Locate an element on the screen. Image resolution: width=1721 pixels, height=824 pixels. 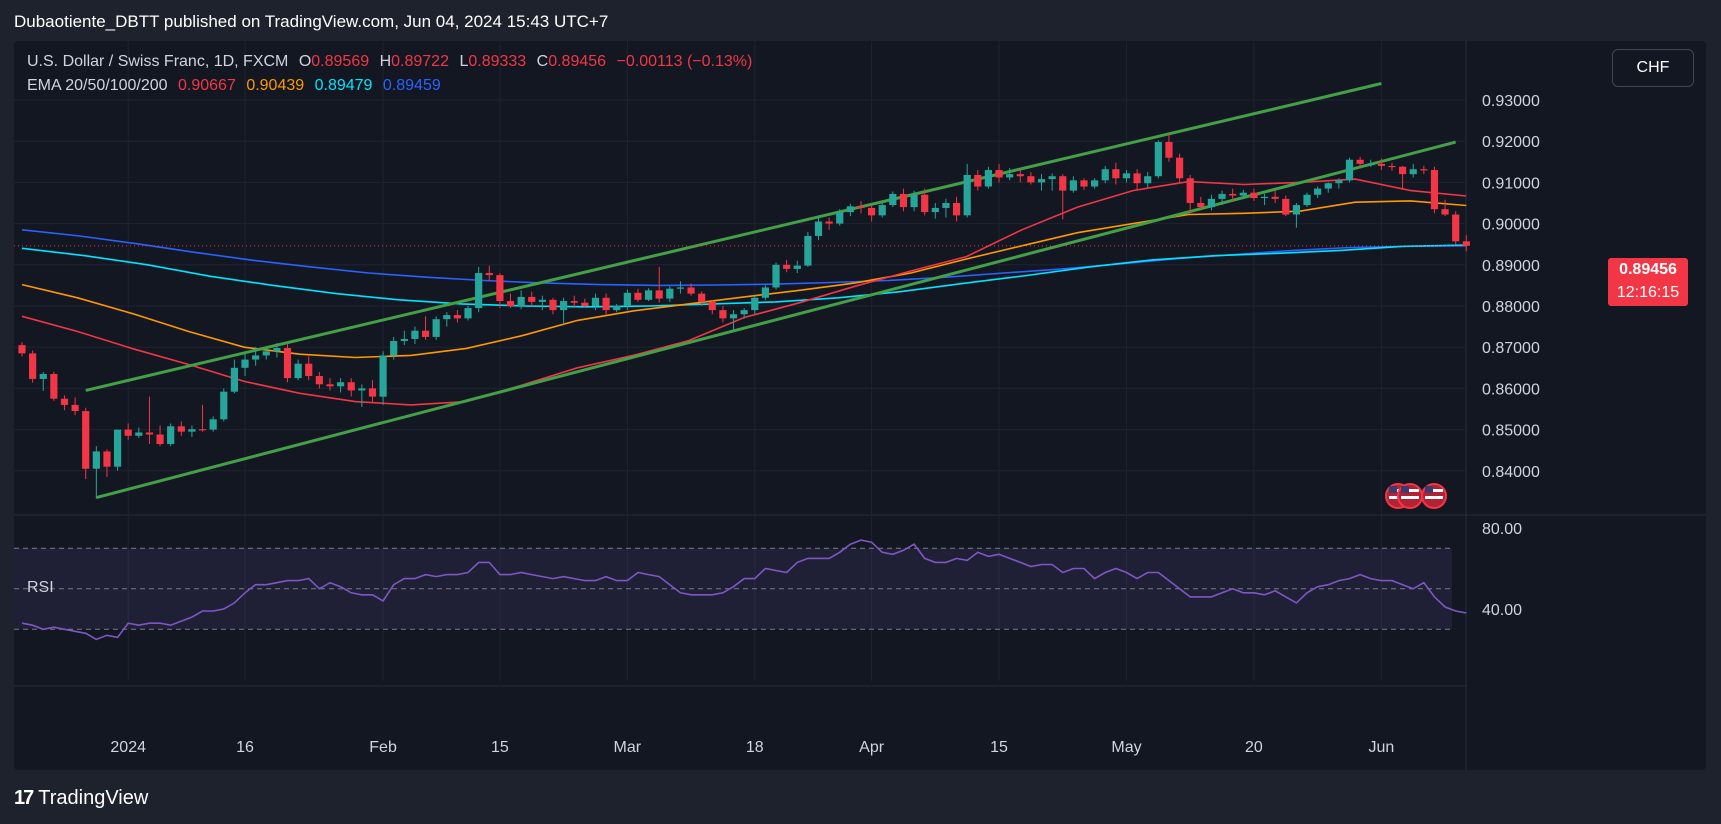
time-tick-label: Mar is located at coordinates (628, 747).